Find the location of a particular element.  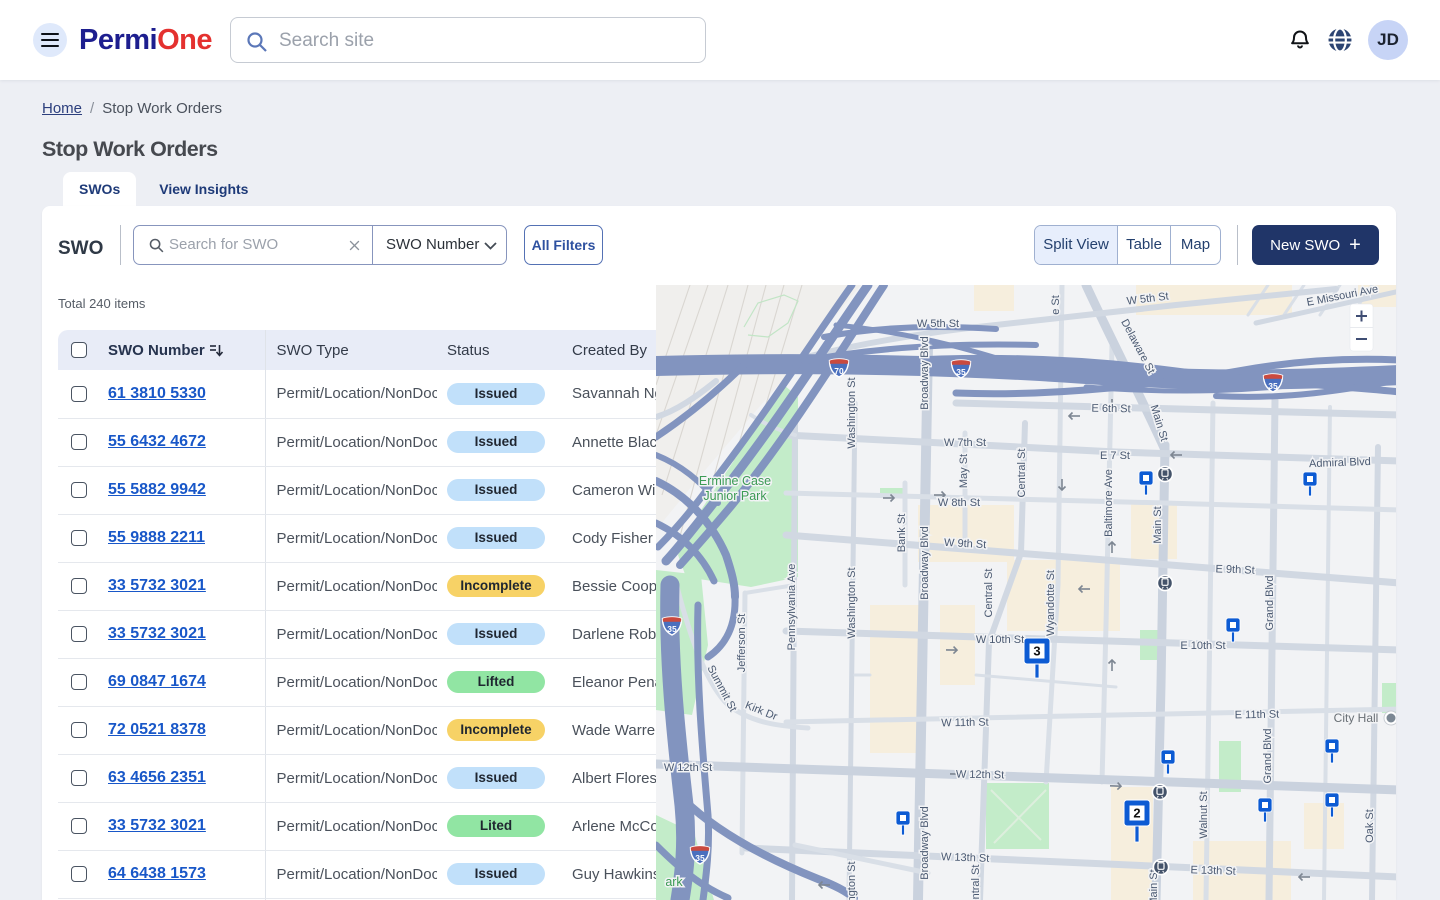

svg-text: Oak St is located at coordinates (1370, 826).